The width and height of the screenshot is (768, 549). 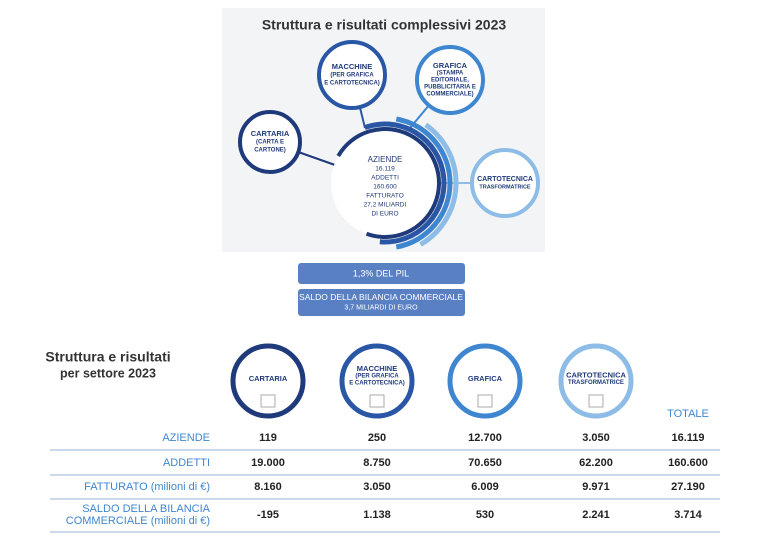 I want to click on column-label: E CARTOTECNICA), so click(x=377, y=384).